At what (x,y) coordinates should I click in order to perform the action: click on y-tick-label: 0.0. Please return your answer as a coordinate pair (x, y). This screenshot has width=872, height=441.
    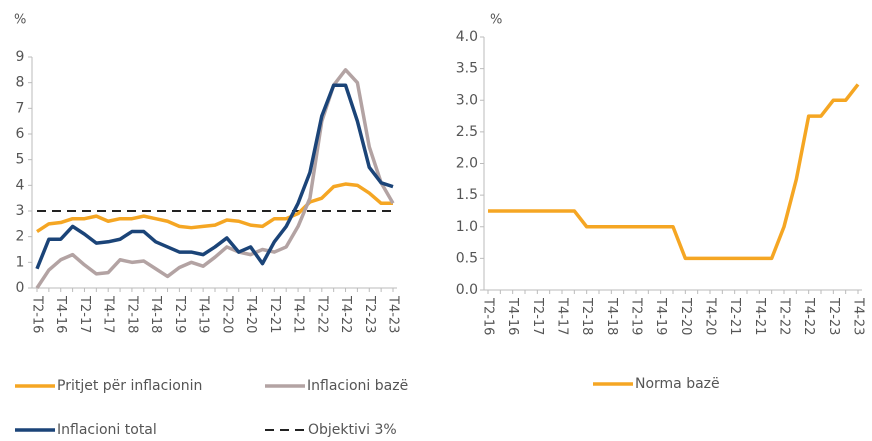
    Looking at the image, I should click on (467, 290).